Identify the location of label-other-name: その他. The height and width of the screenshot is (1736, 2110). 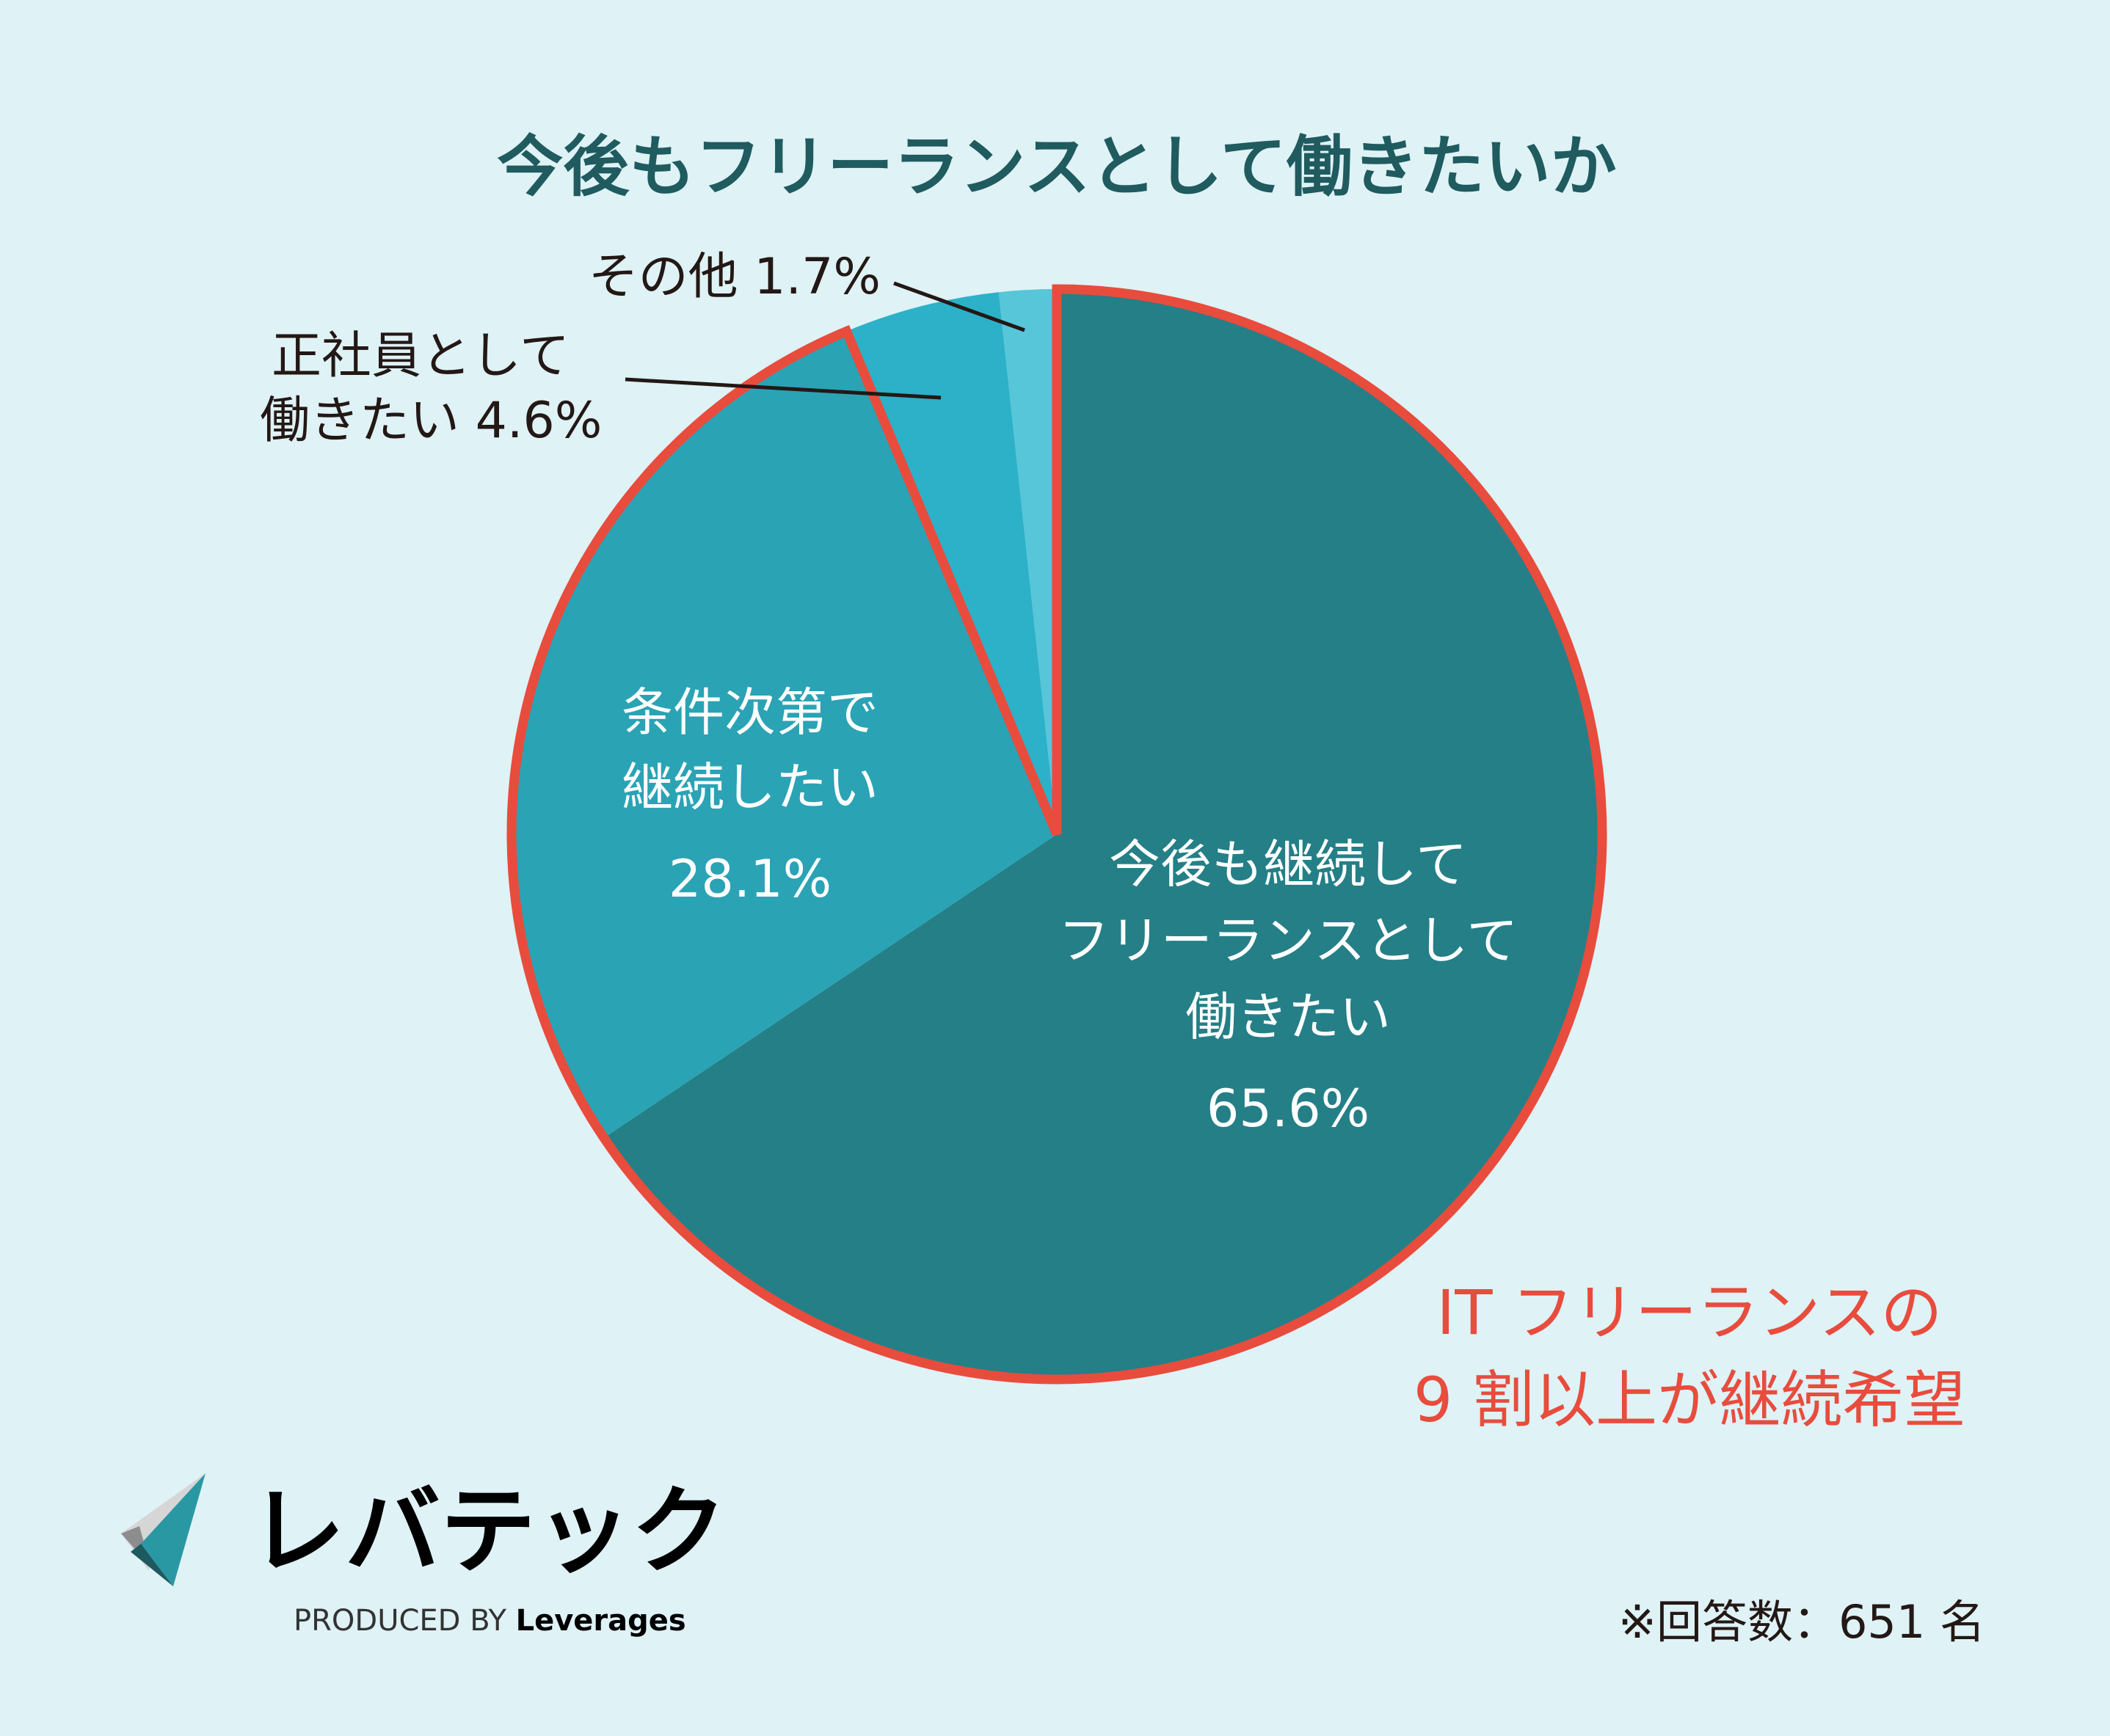
(663, 277).